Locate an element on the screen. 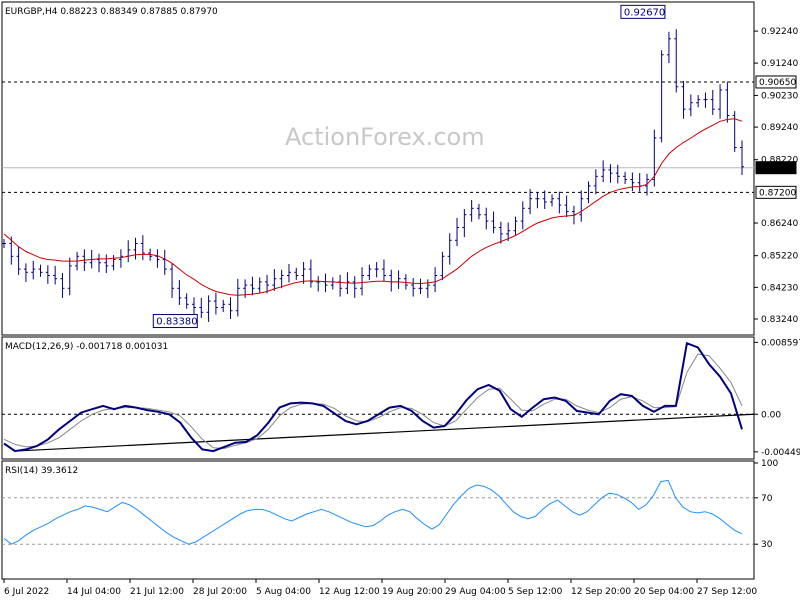  rsi-tick-label: 70 is located at coordinates (767, 499).